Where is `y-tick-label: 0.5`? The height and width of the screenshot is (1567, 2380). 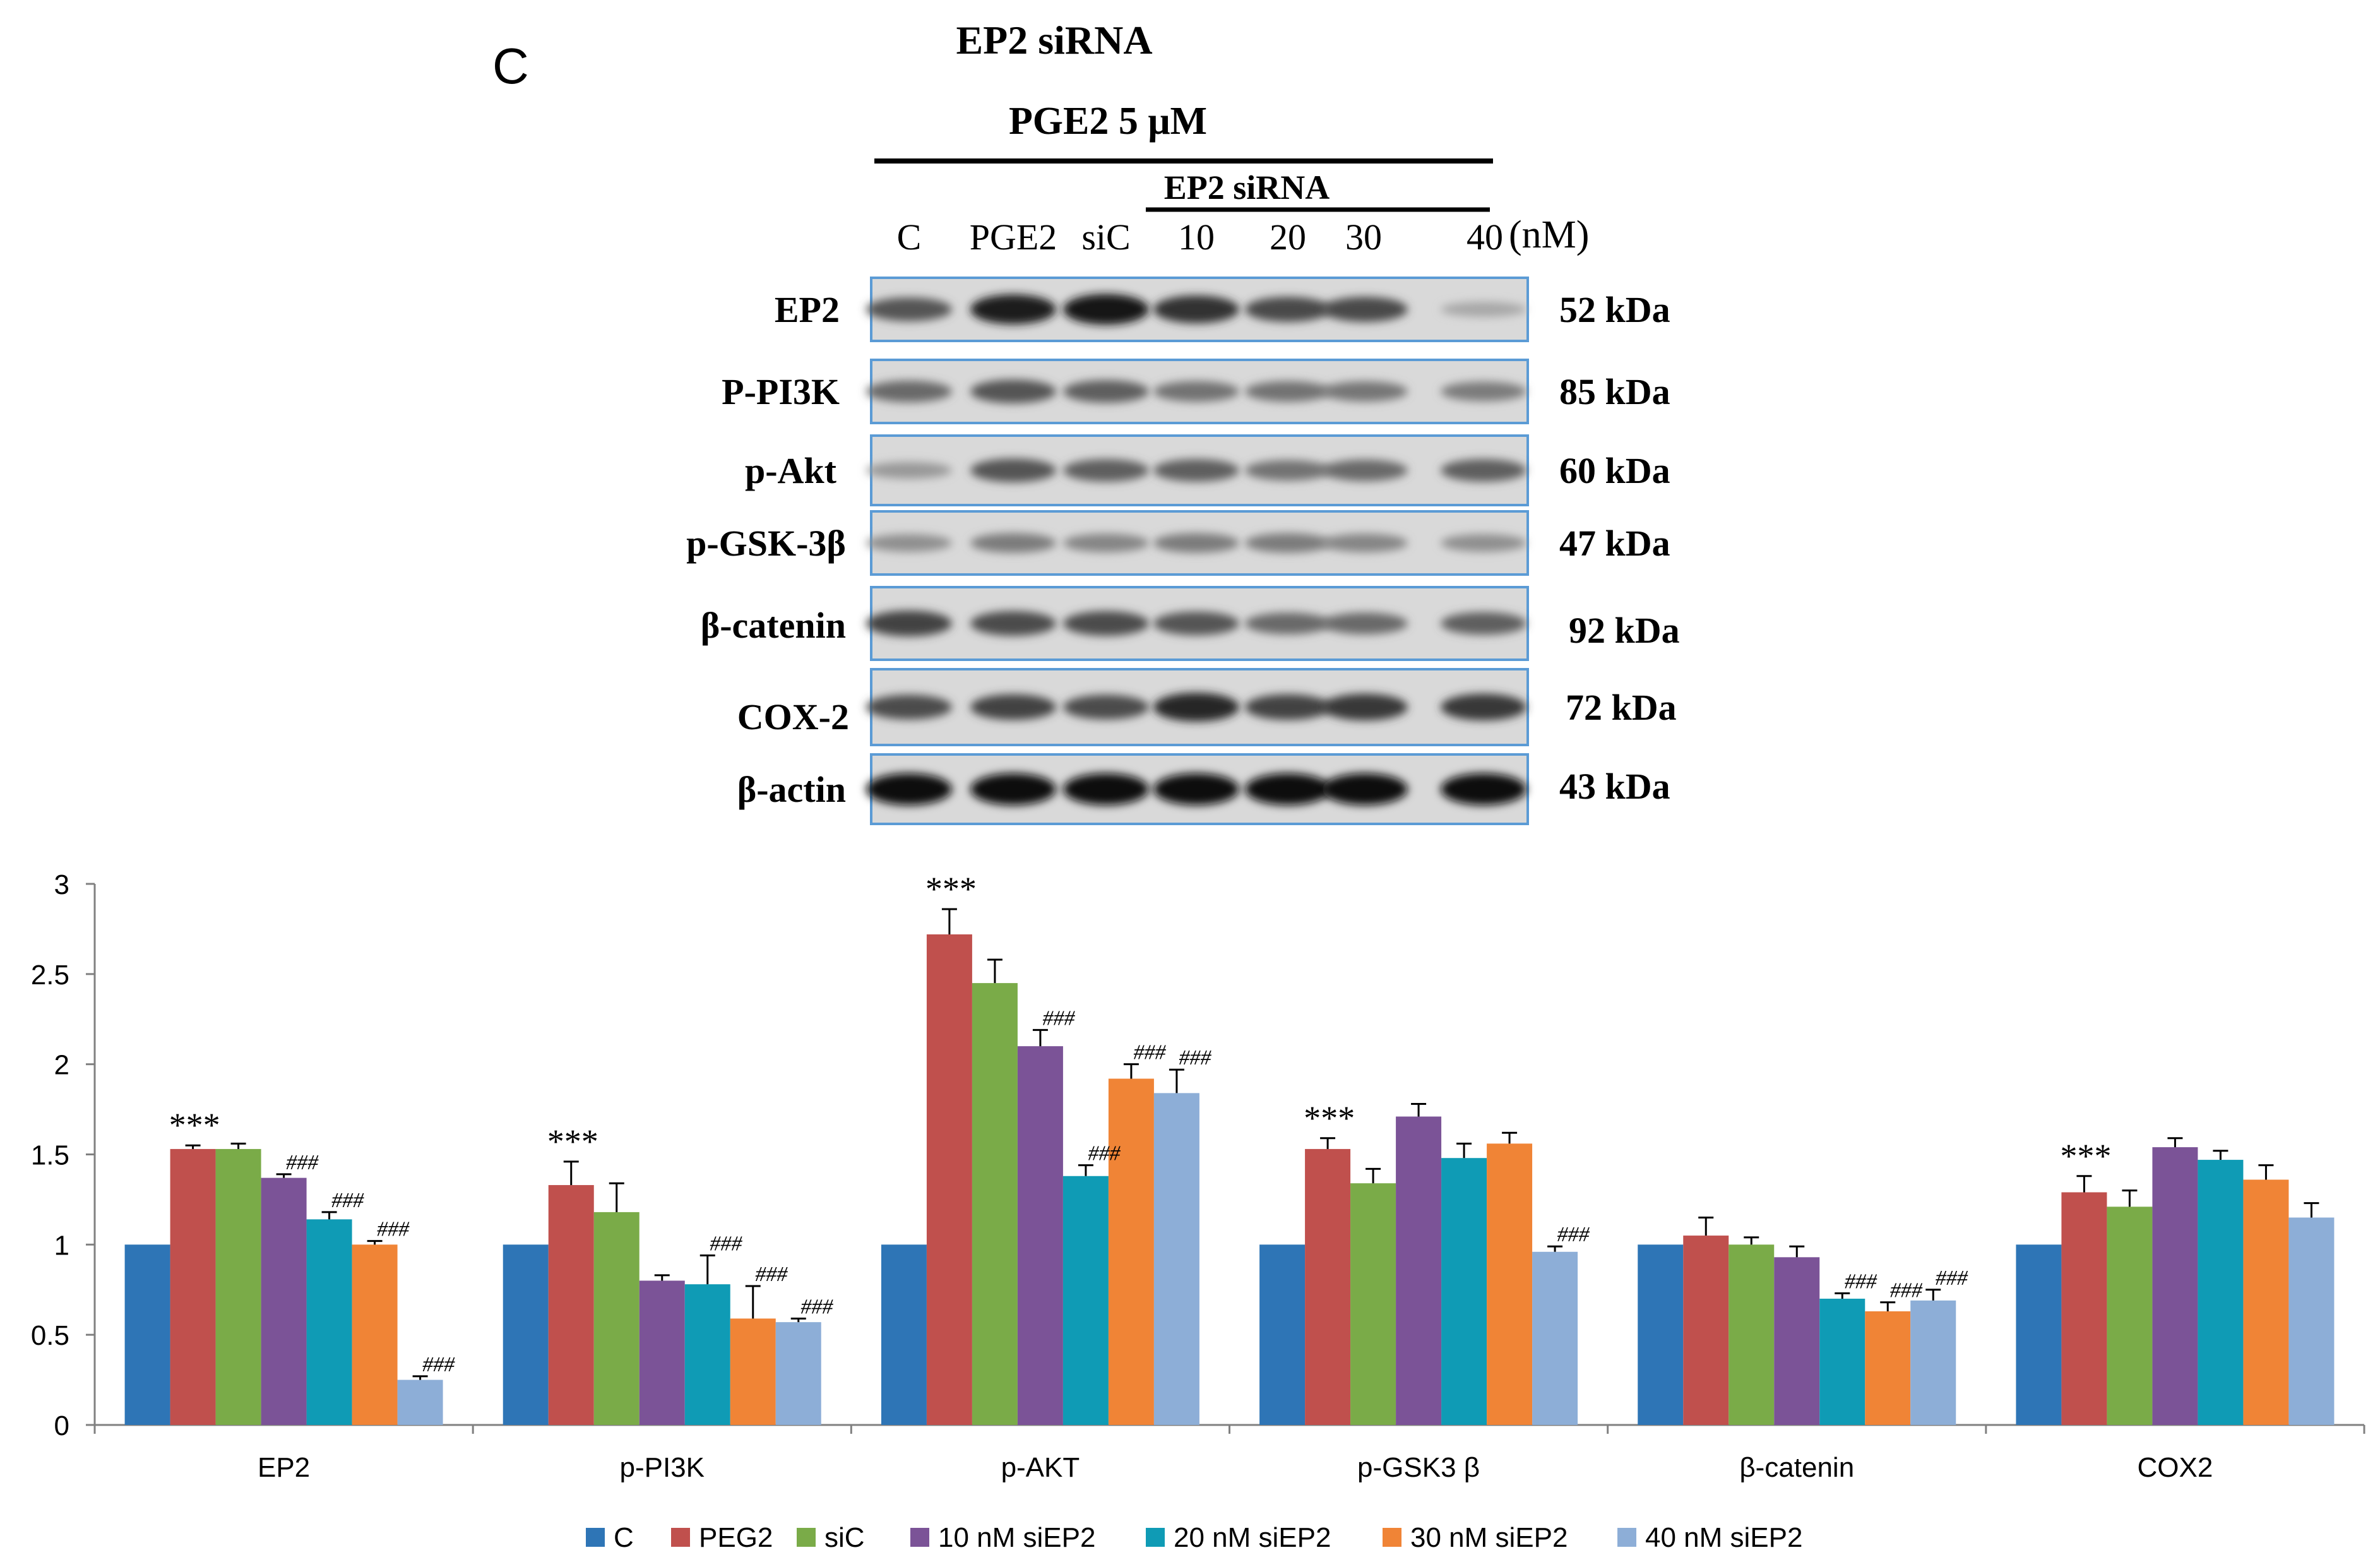
y-tick-label: 0.5 is located at coordinates (50, 1335).